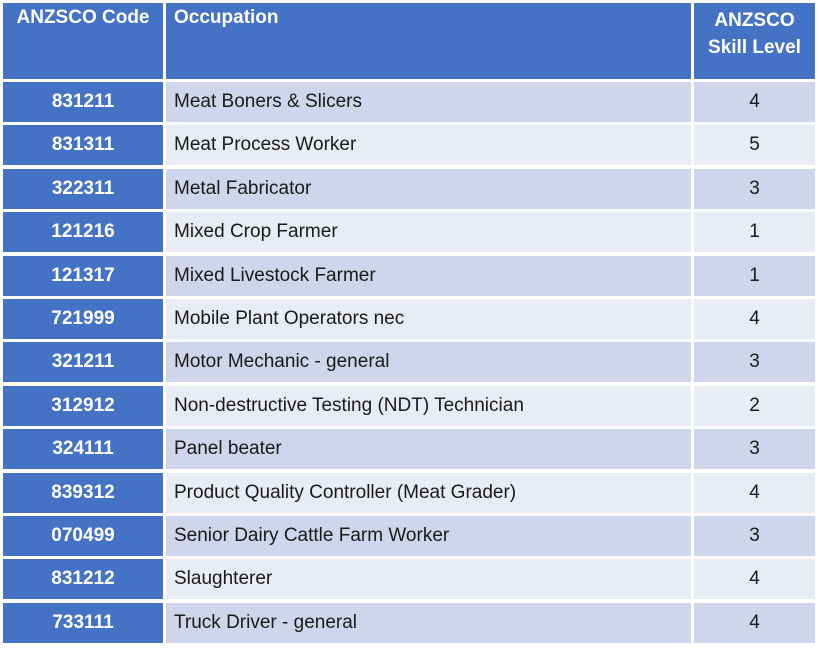 This screenshot has width=820, height=648. I want to click on anzsco-code-cell: 312912, so click(83, 406).